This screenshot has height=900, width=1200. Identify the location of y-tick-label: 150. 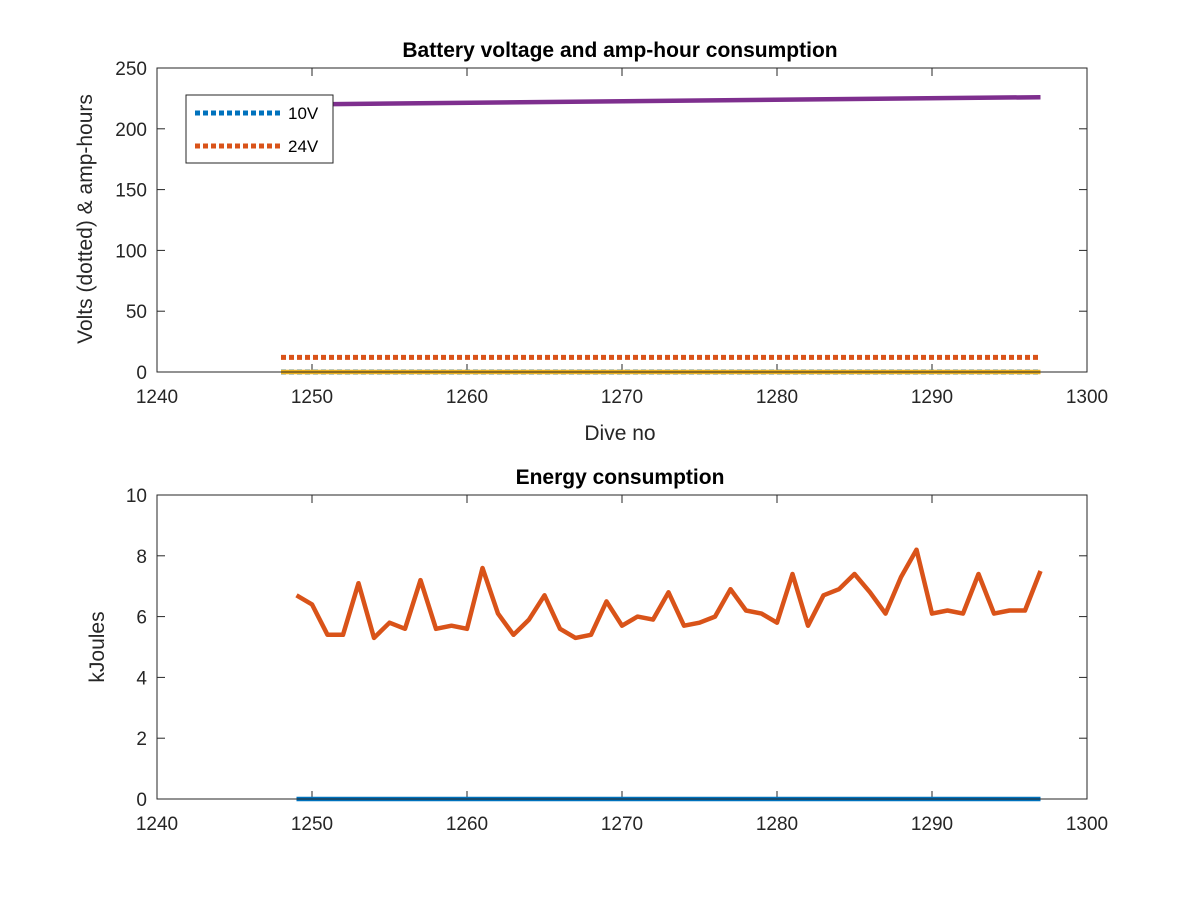
(131, 191).